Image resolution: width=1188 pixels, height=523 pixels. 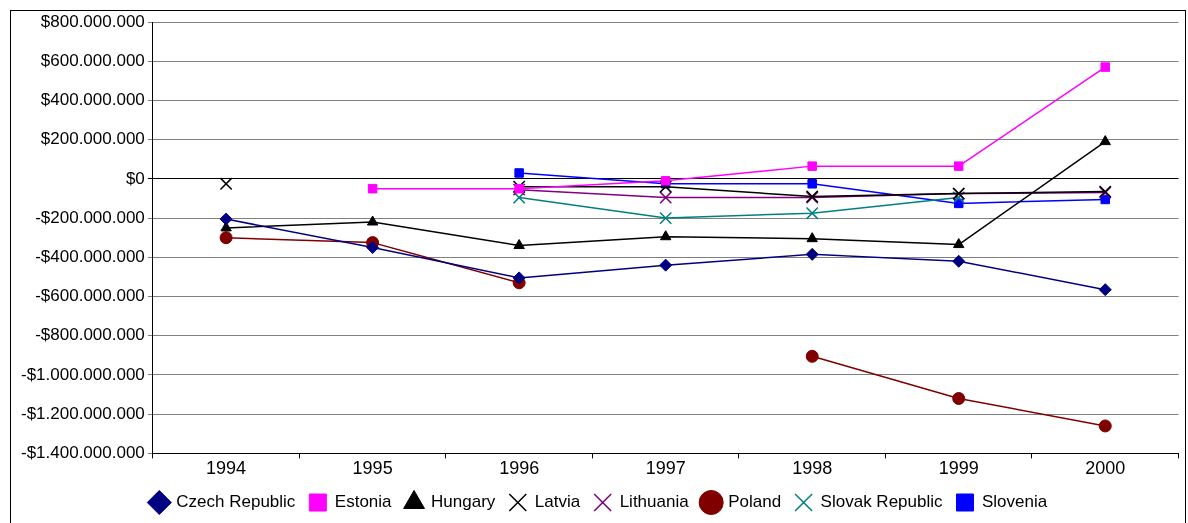 I want to click on y-tick-label: -$400.000.000, so click(x=90, y=256).